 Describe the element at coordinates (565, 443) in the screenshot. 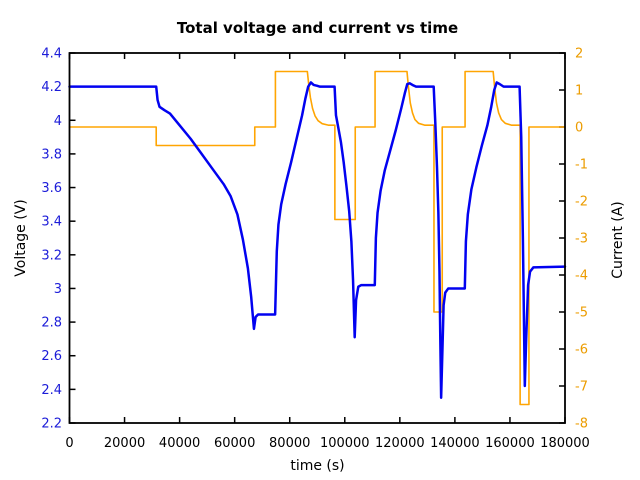

I see `x-tick-label: 180000` at that location.